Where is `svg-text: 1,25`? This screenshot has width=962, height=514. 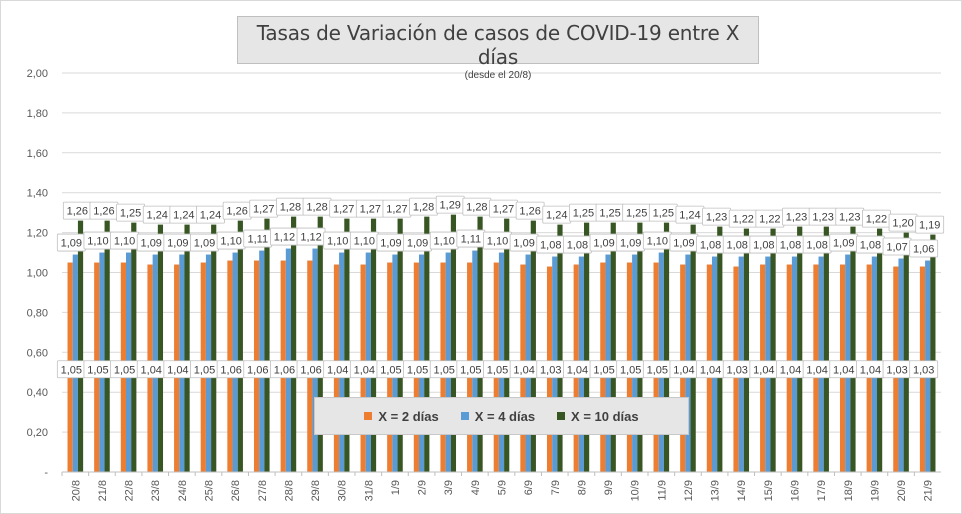 svg-text: 1,25 is located at coordinates (130, 214).